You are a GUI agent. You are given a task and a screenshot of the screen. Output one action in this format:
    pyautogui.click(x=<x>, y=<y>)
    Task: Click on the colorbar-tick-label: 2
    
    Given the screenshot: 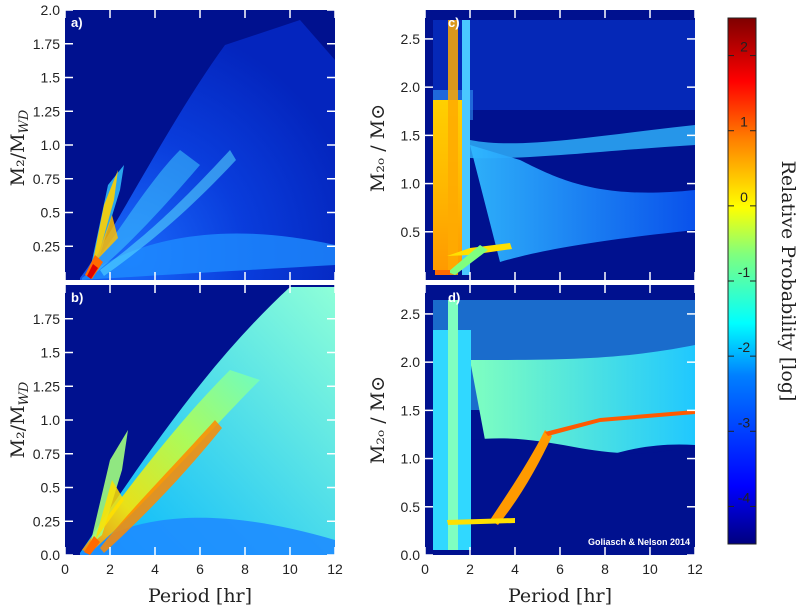 What is the action you would take?
    pyautogui.click(x=744, y=47)
    